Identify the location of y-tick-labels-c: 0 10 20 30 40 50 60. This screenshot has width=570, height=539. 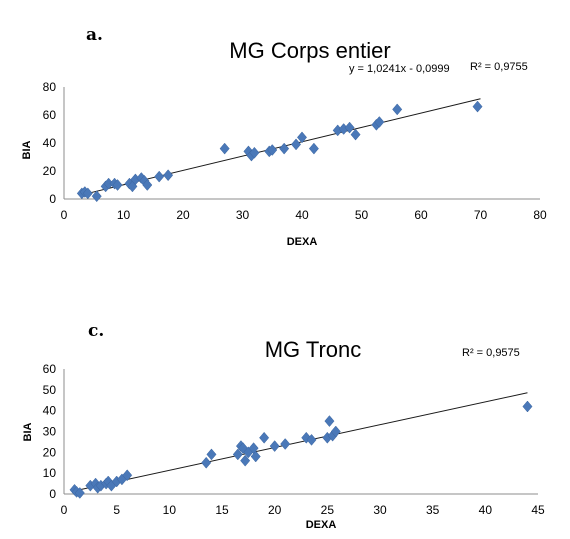
(50, 431).